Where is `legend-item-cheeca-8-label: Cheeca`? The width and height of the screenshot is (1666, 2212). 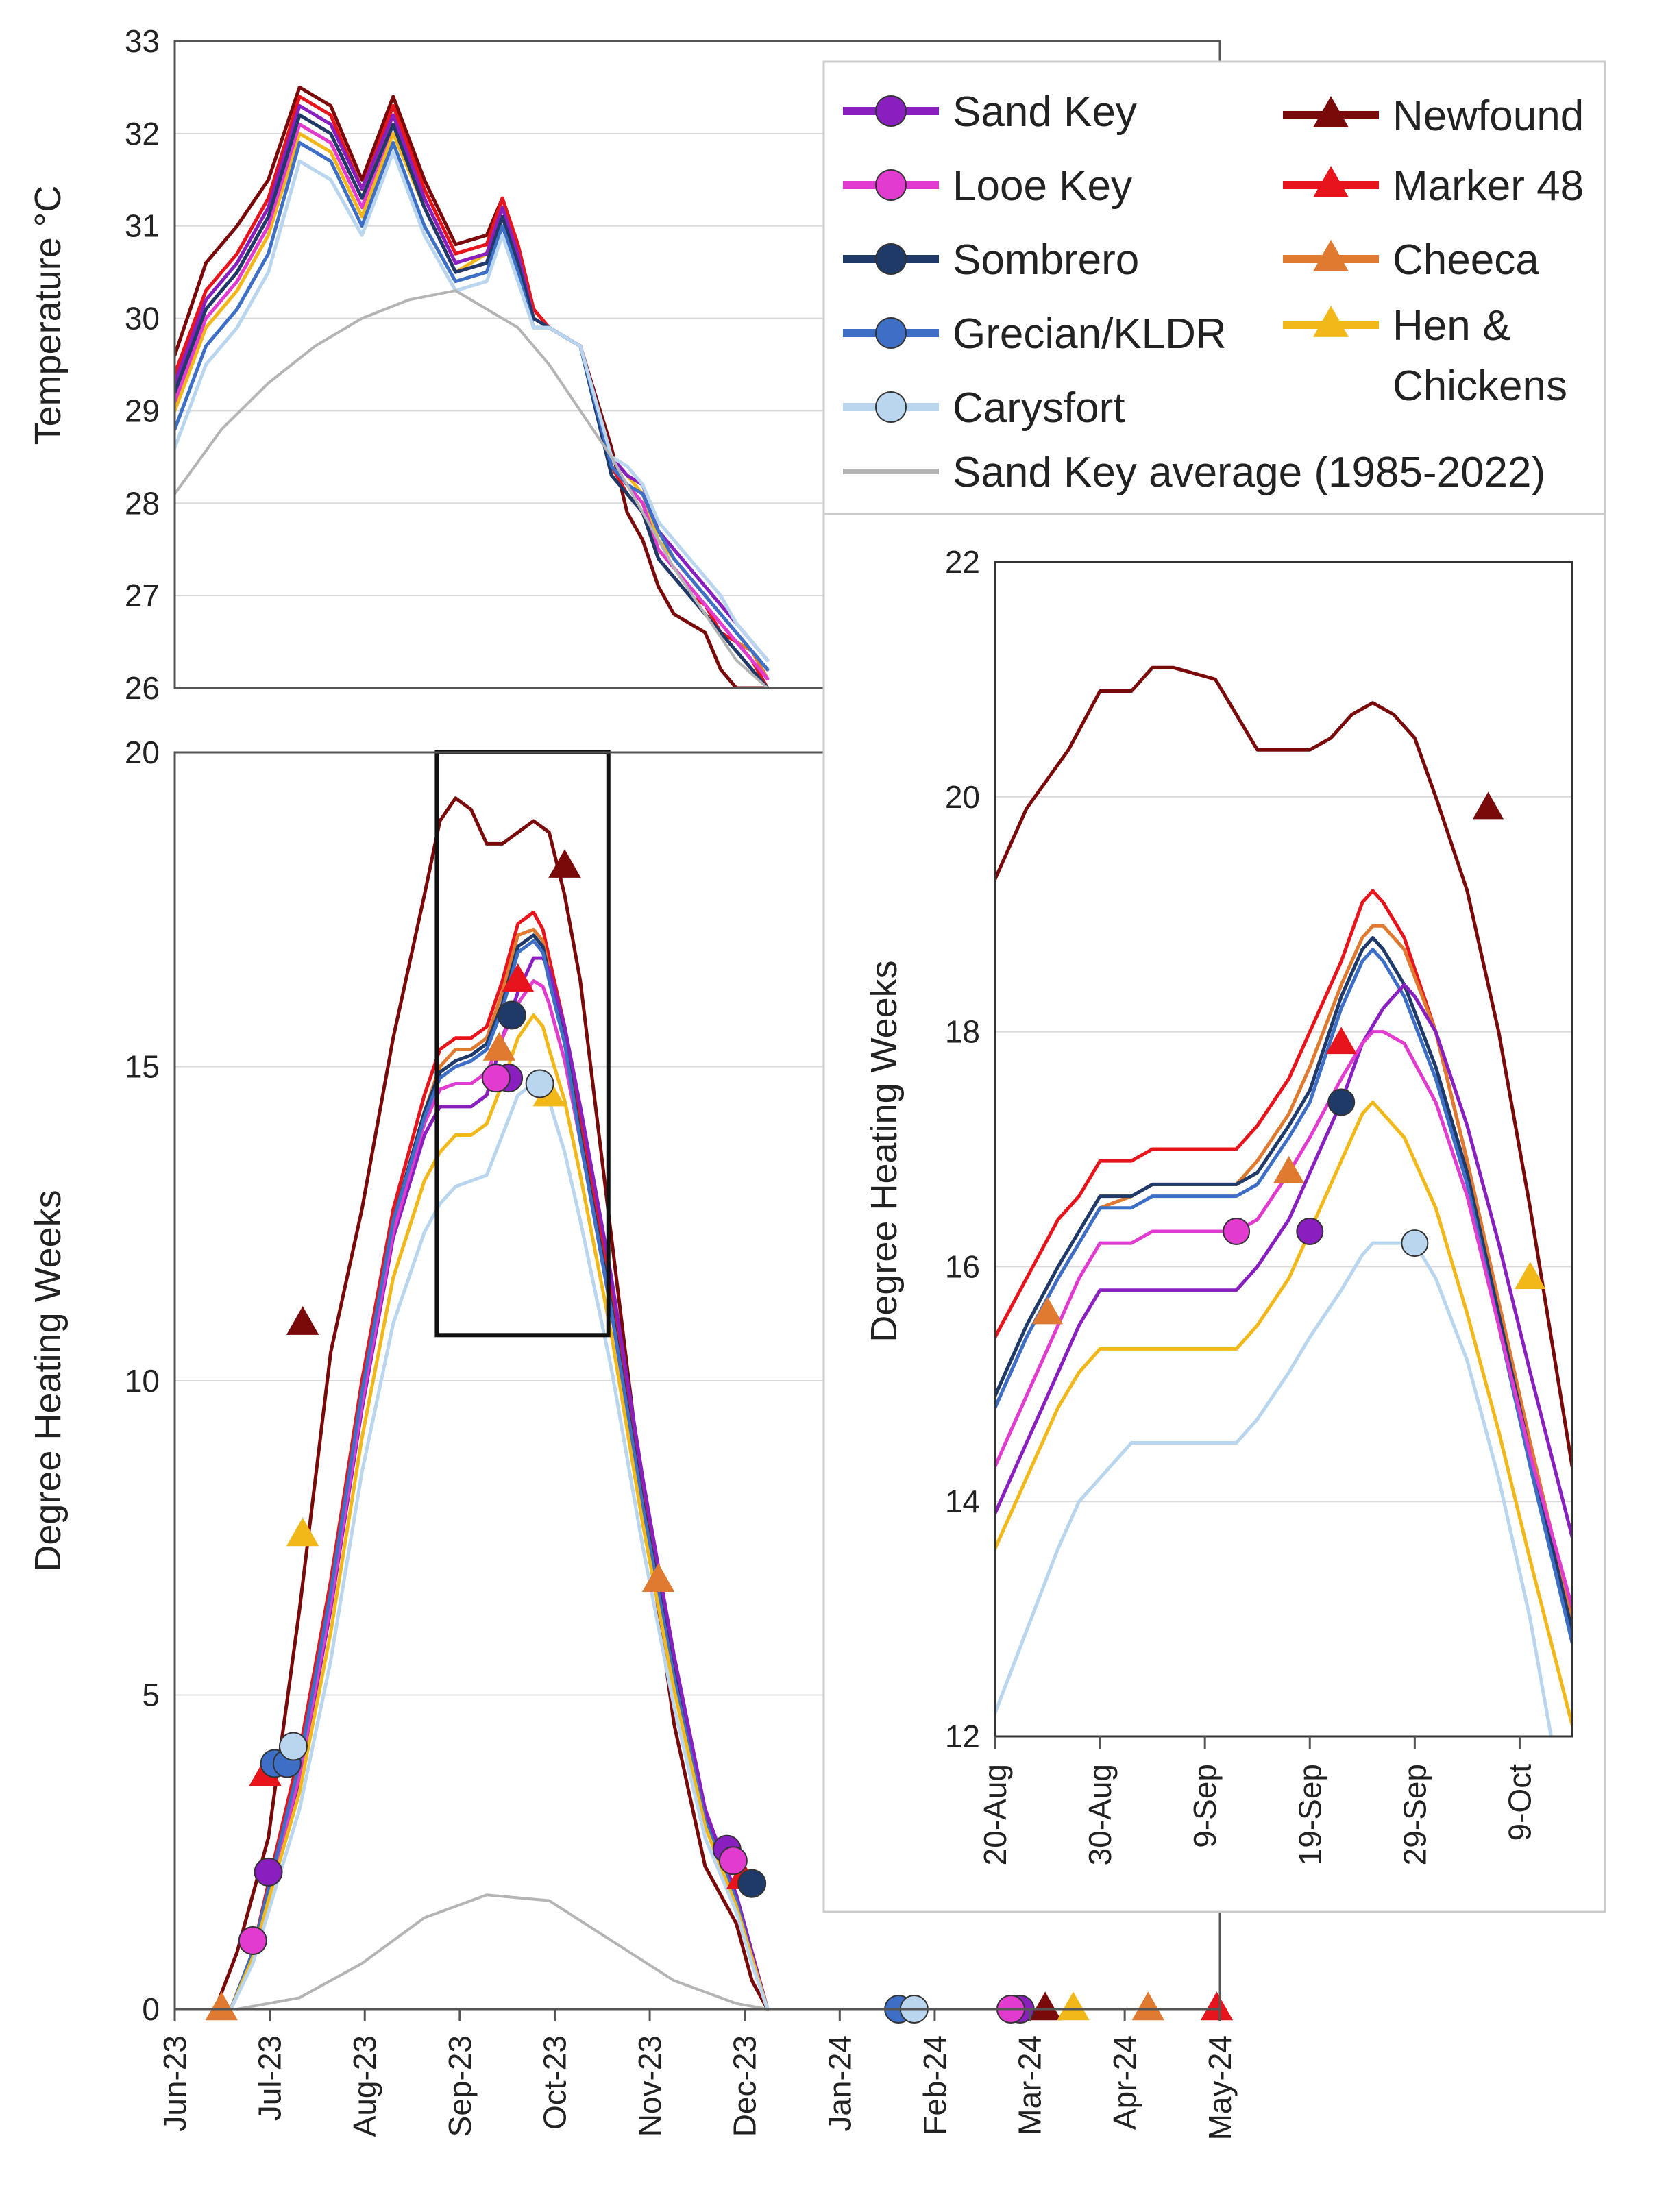 legend-item-cheeca-8-label: Cheeca is located at coordinates (1466, 260).